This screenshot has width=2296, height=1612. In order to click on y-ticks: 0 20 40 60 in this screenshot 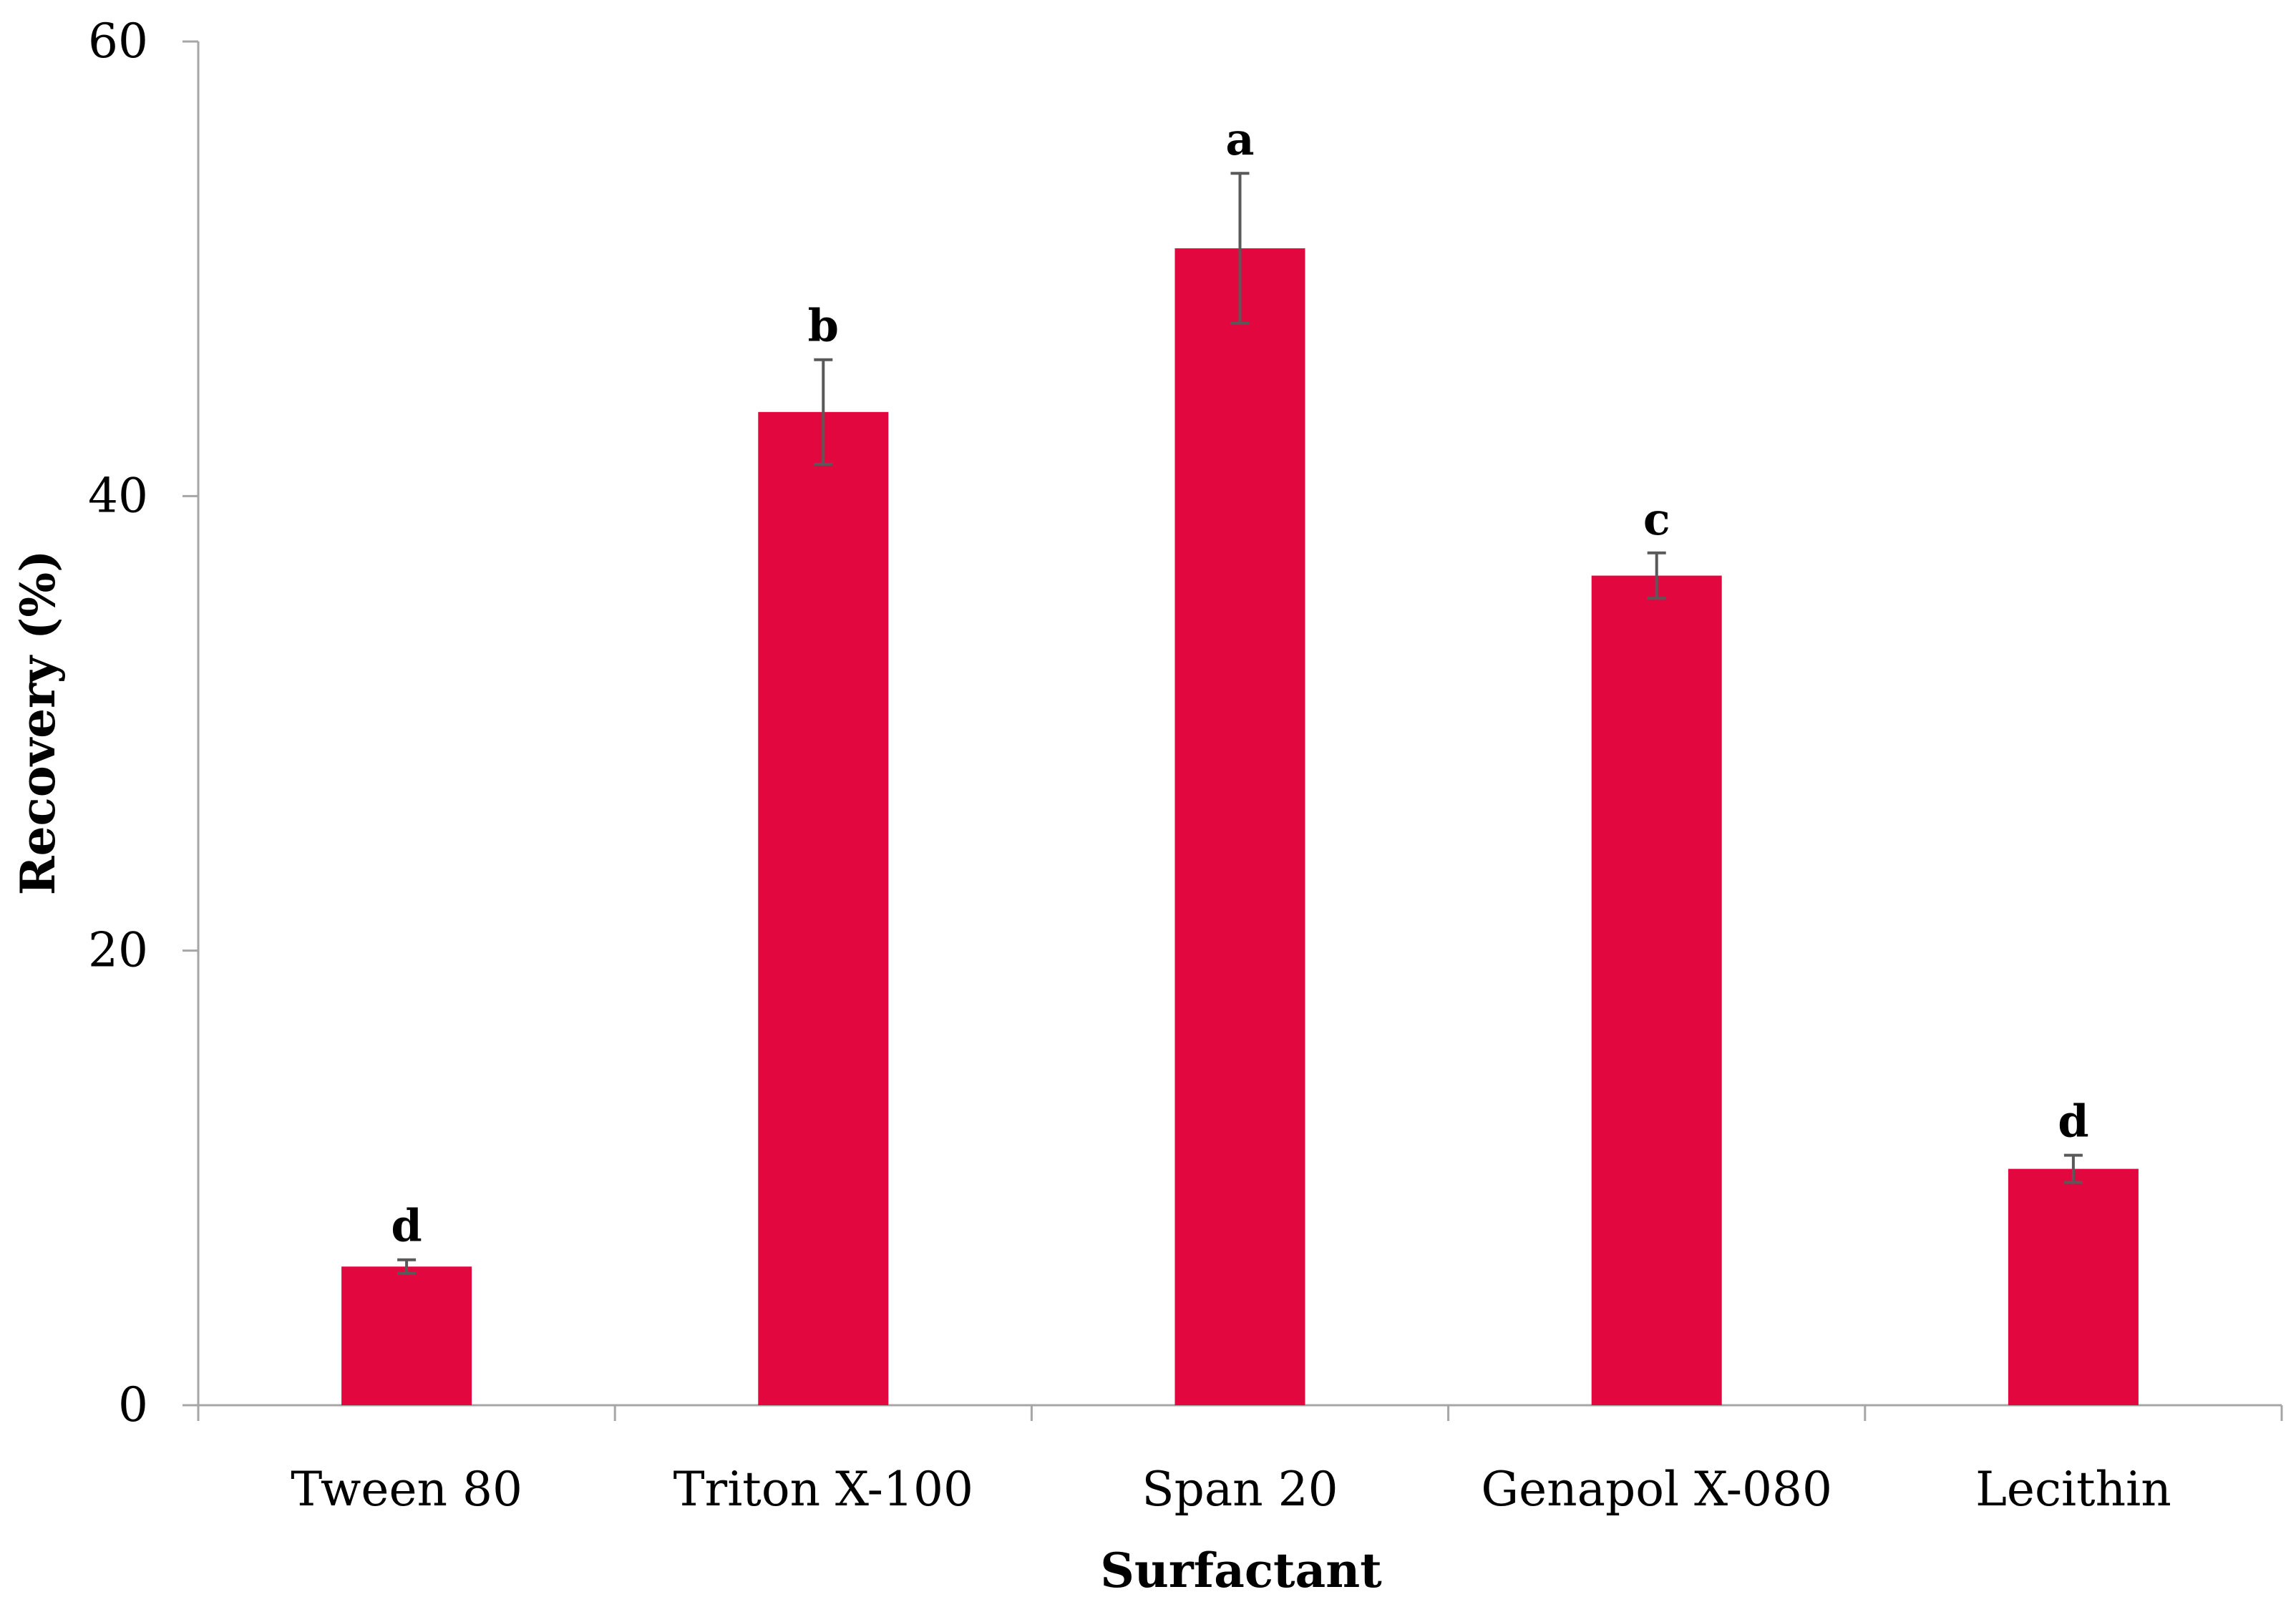, I will do `click(143, 723)`.